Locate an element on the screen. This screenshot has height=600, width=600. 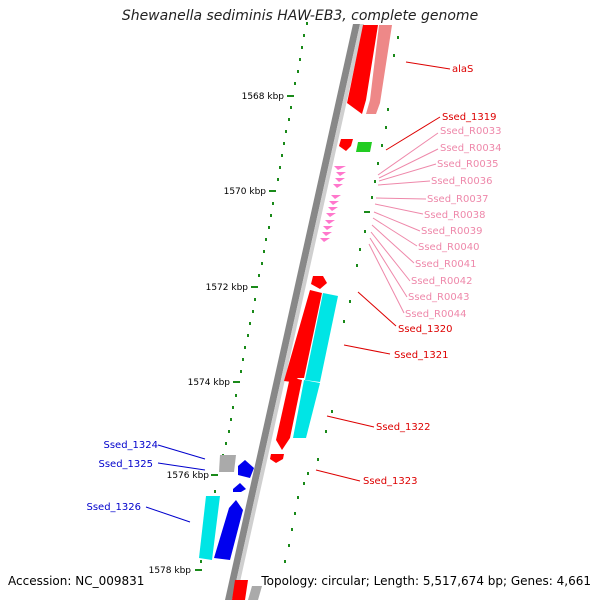
gene-alaS is located at coordinates (362, 69).